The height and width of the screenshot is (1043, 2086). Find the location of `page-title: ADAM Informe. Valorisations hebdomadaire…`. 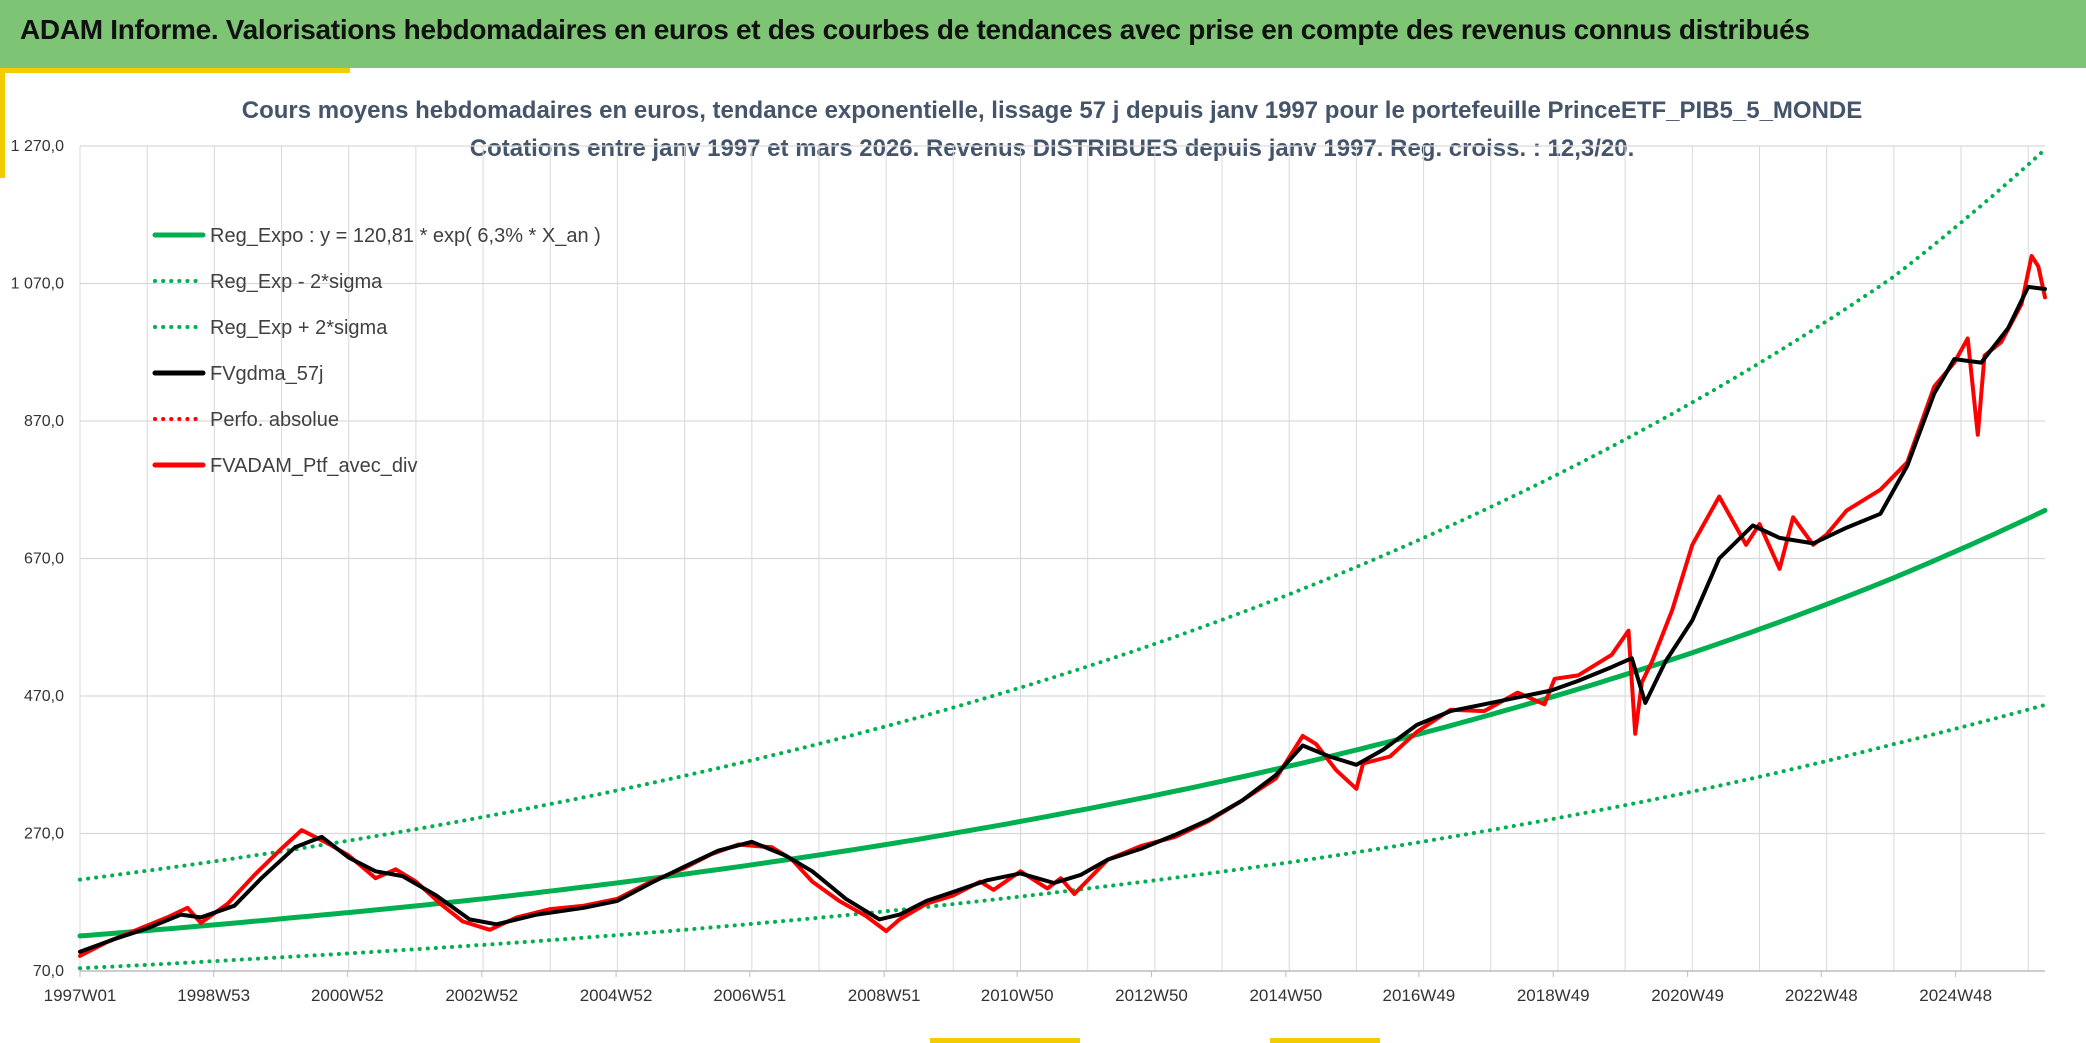

page-title: ADAM Informe. Valorisations hebdomadaire… is located at coordinates (915, 29).